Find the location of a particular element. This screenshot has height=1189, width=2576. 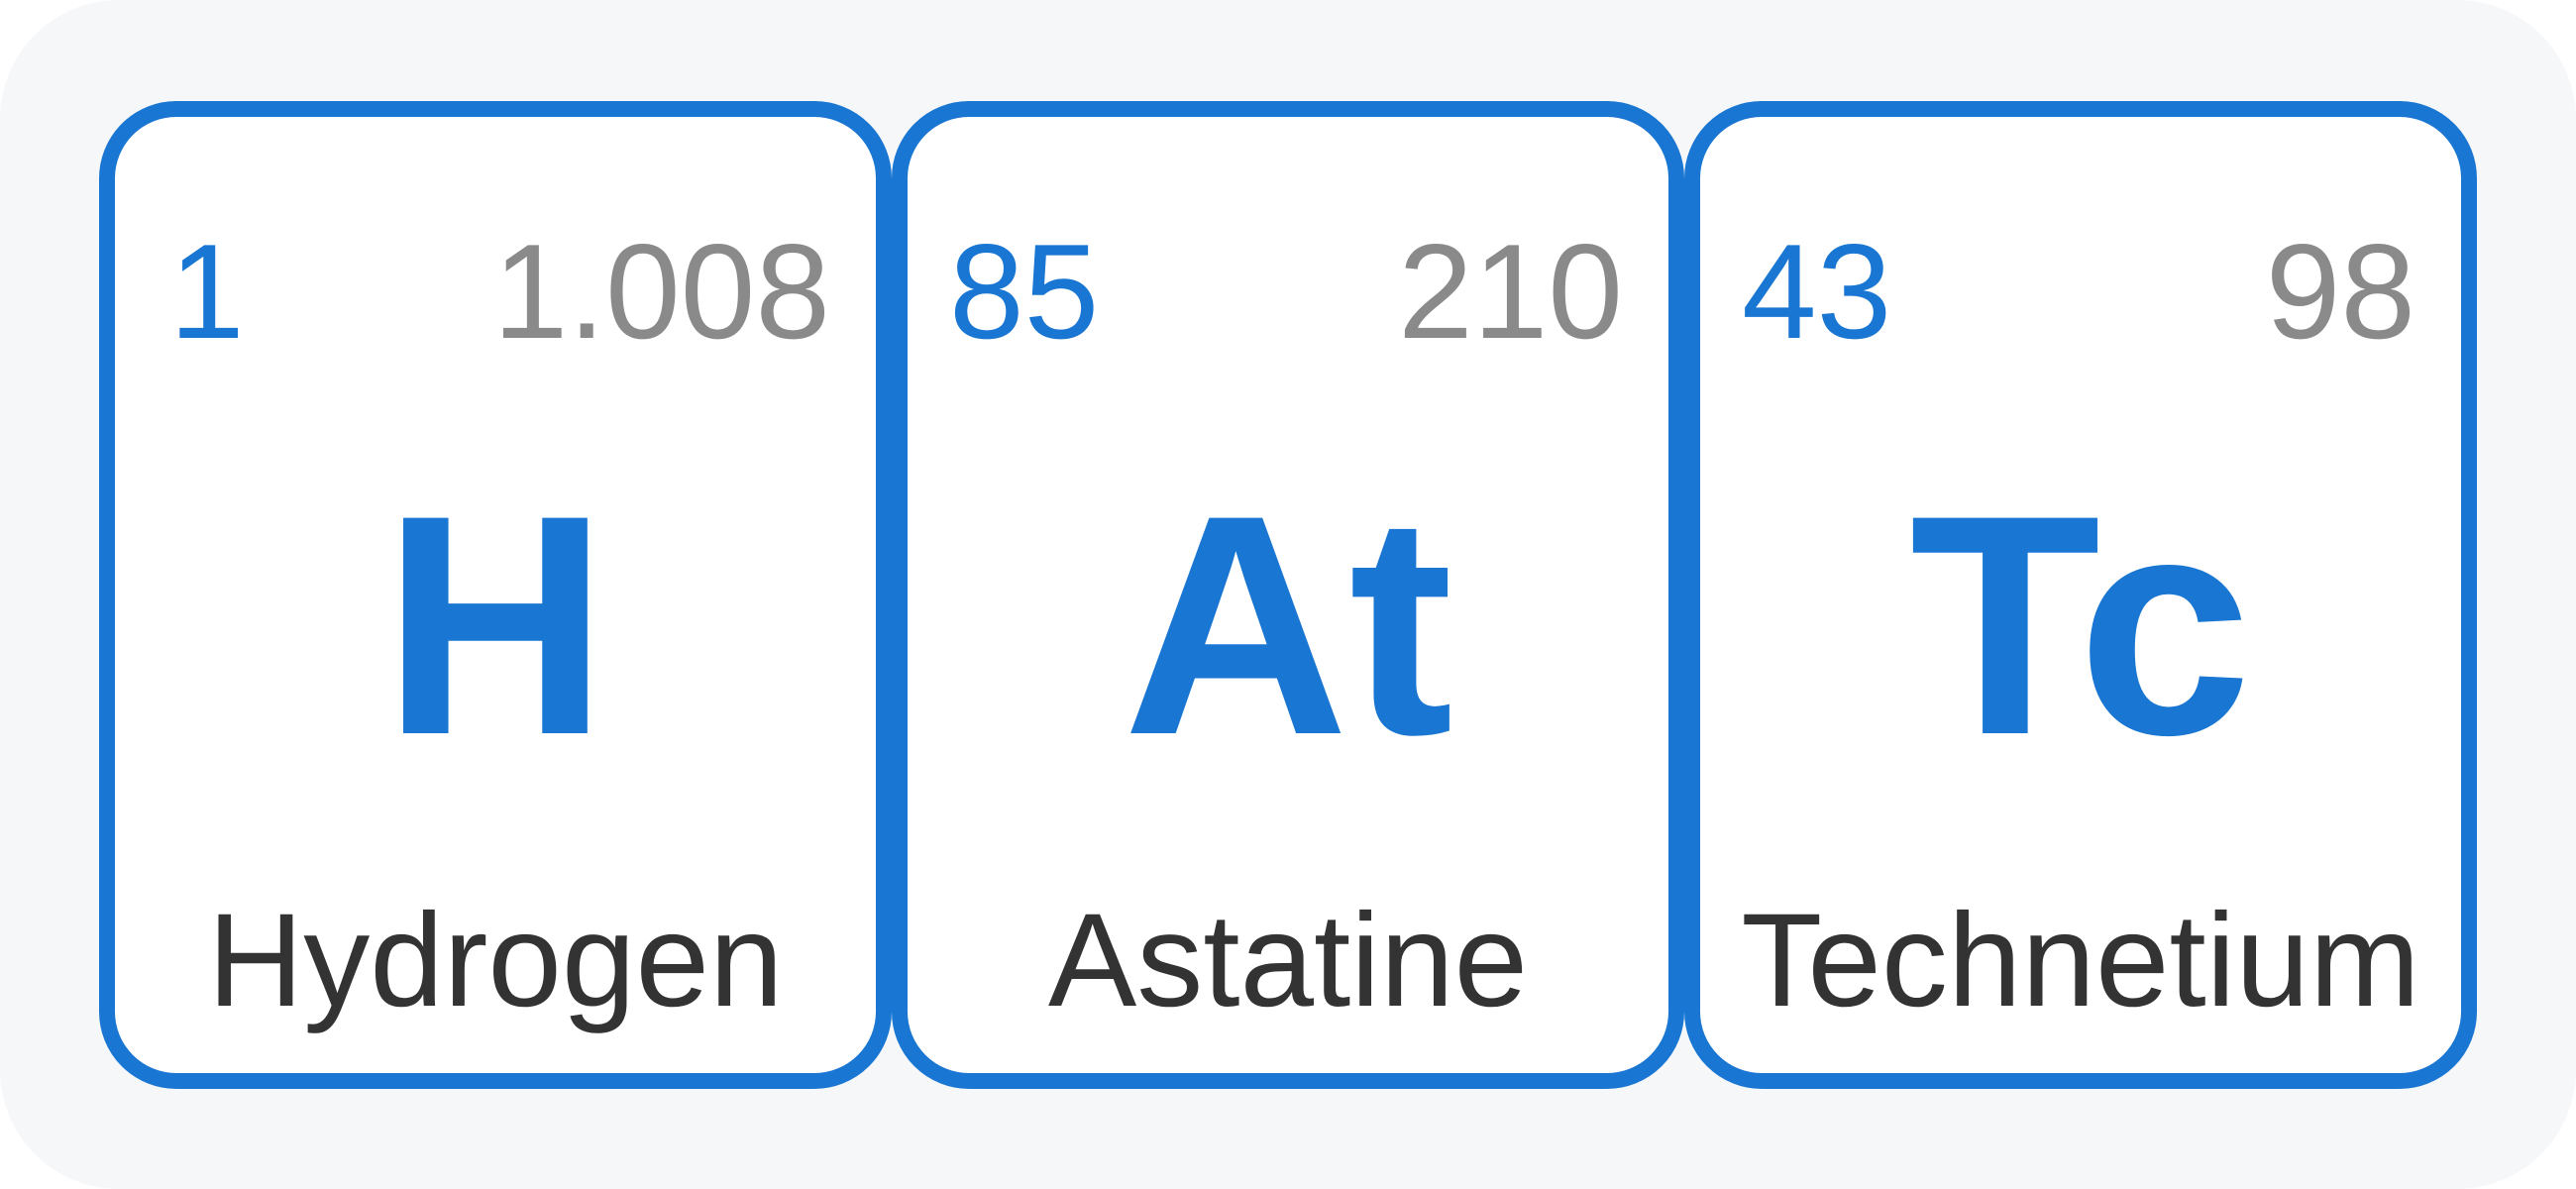

atomic-number: 1 is located at coordinates (207, 291).